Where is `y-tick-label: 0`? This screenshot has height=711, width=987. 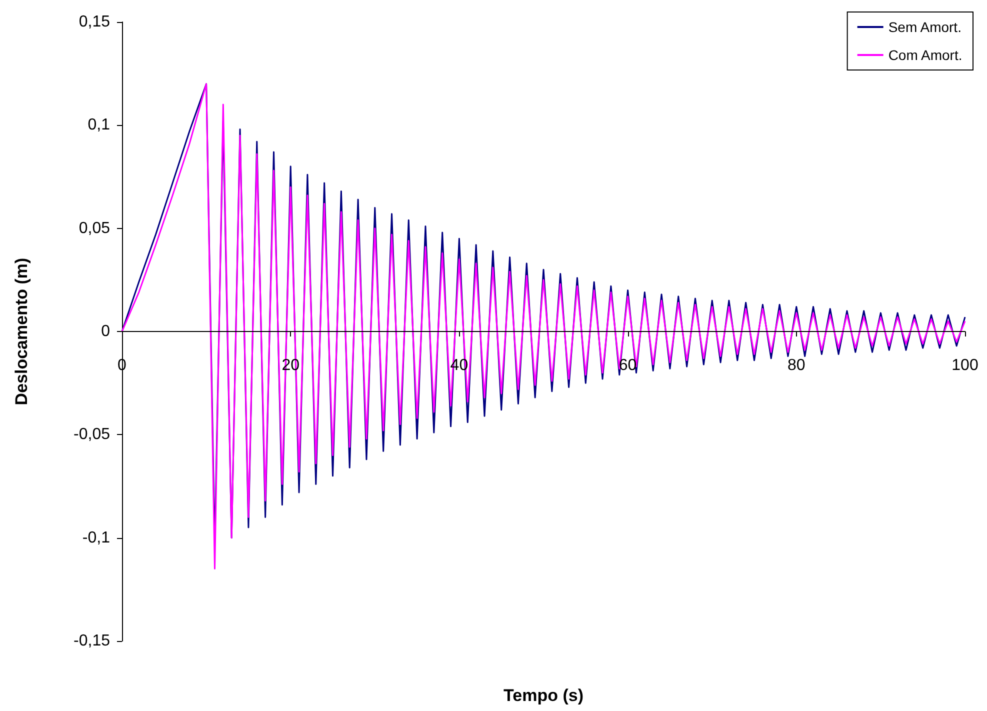
y-tick-label: 0 is located at coordinates (105, 331).